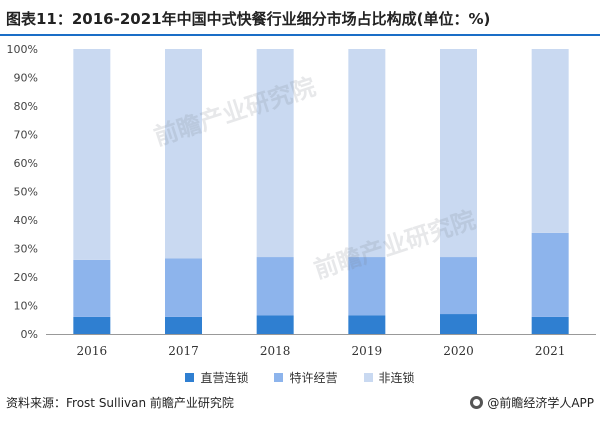 Image resolution: width=600 pixels, height=424 pixels. Describe the element at coordinates (248, 19) in the screenshot. I see `chart-title: 图表11：2016-2021年中国中式快餐行业细分市场占比构成(单位：%)` at that location.